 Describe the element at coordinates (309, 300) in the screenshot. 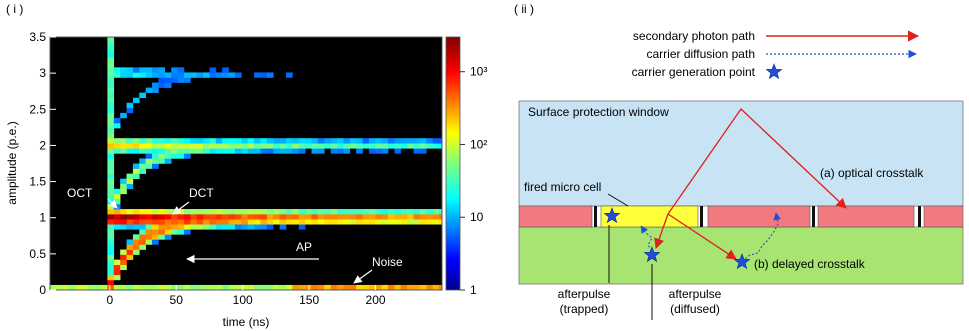

I see `x-tick-label: 150` at that location.